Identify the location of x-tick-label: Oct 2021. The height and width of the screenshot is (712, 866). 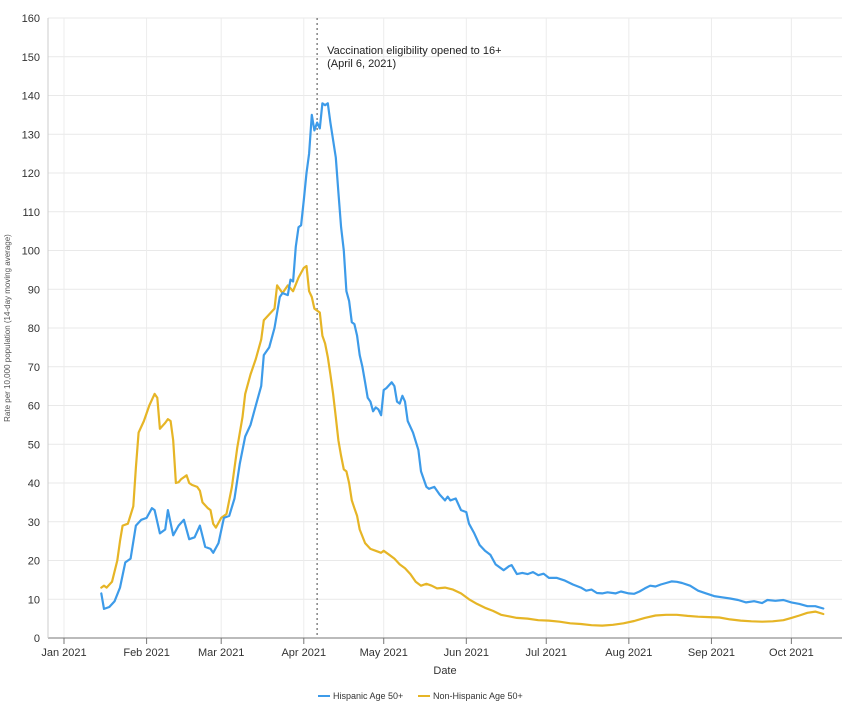
(791, 653).